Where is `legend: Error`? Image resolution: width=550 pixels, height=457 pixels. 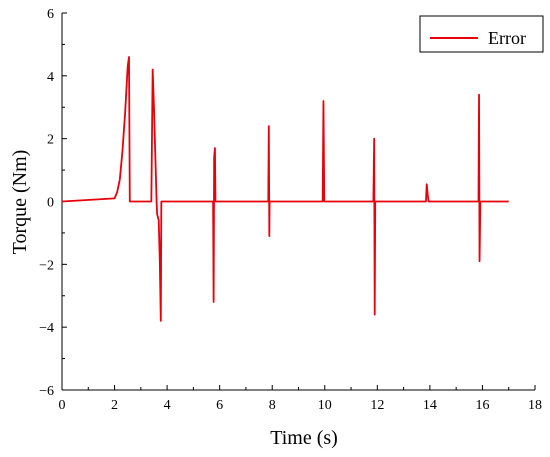
legend: Error is located at coordinates (481, 34).